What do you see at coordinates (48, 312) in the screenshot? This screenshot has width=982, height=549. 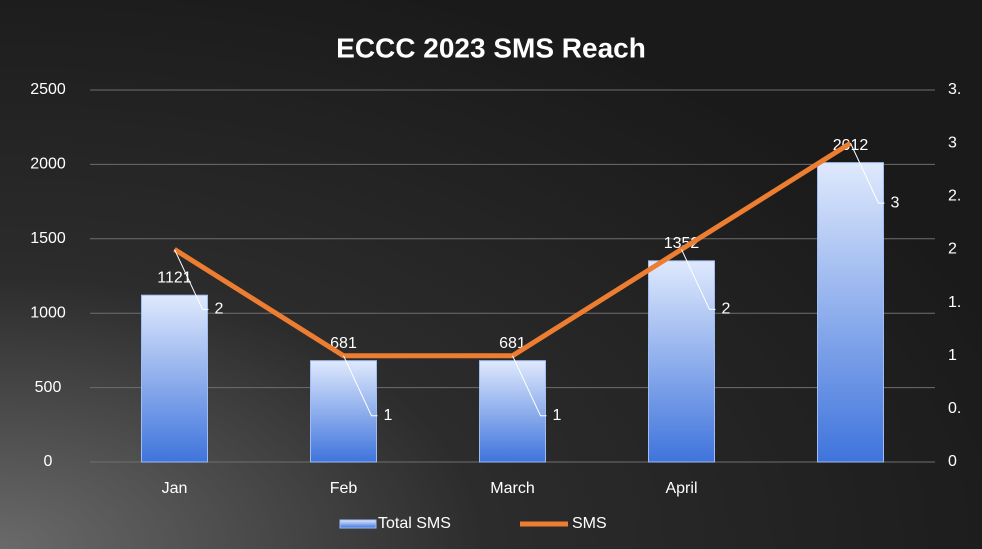 I see `y-tick-label: 1000` at bounding box center [48, 312].